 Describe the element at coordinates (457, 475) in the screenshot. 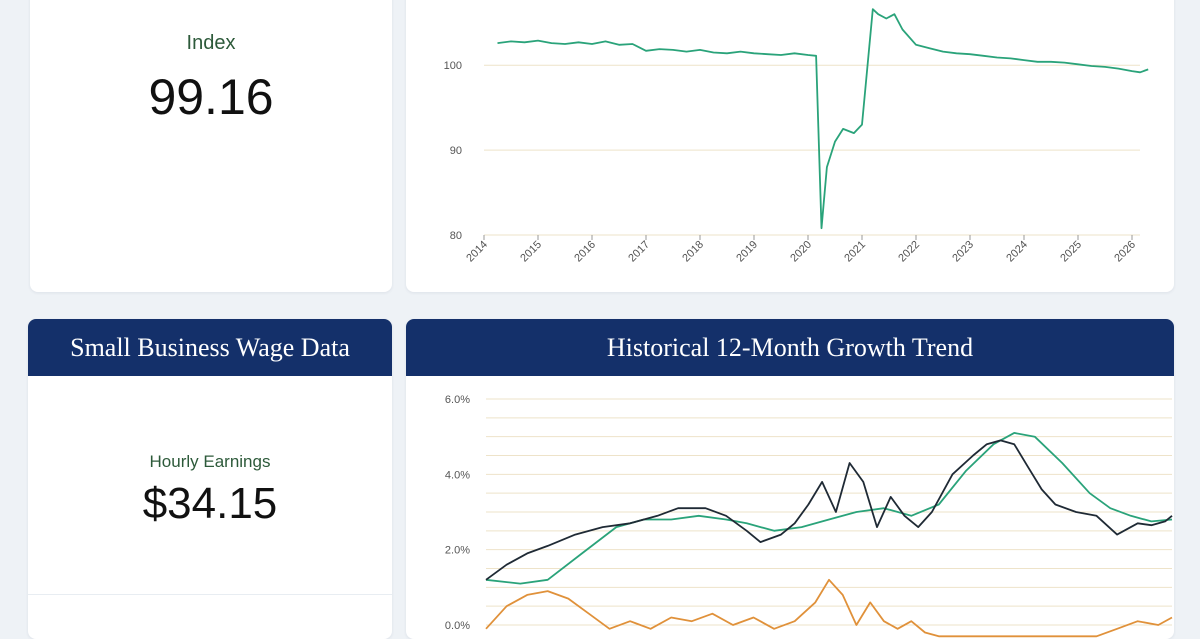

I see `y-tick-label: 4.0%` at that location.